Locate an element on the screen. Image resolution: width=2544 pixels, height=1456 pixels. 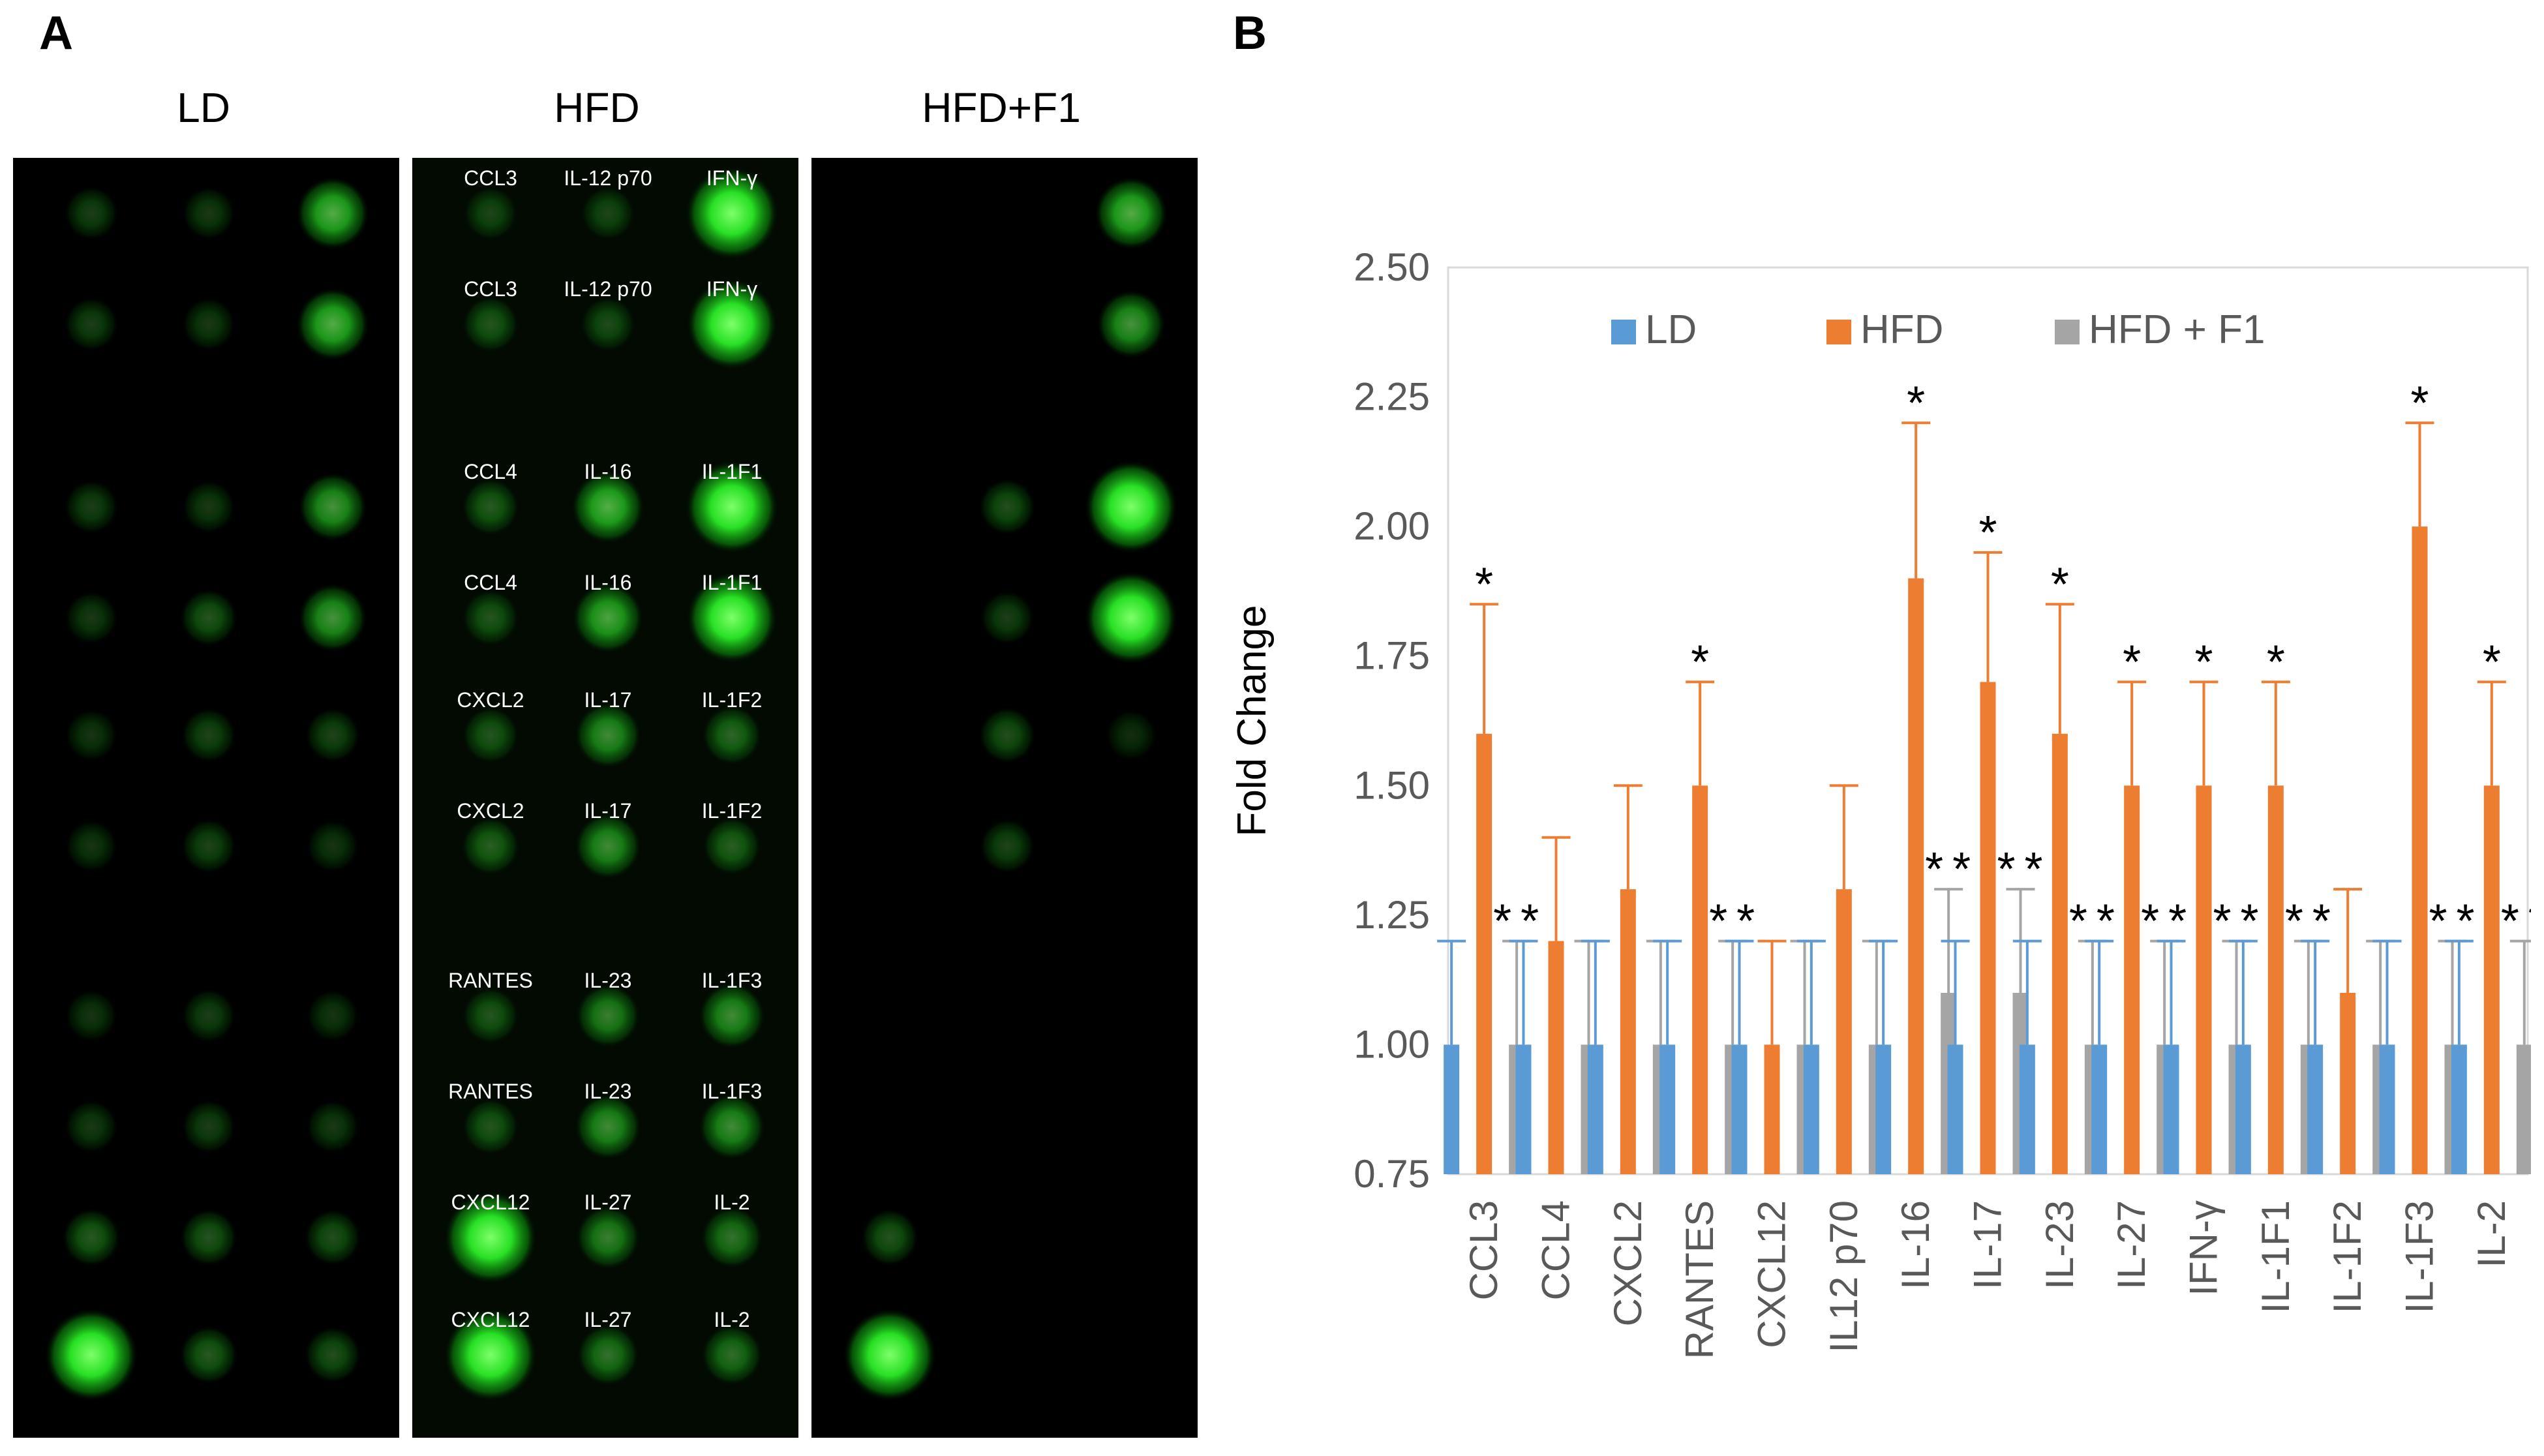
x-tick-label: IL-1F1 is located at coordinates (2275, 1257).